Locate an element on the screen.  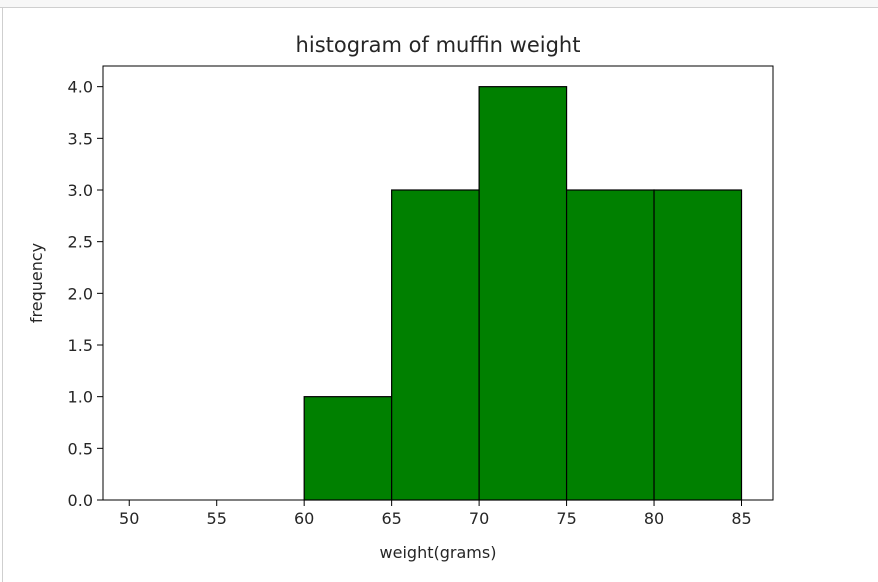
y-tick-label: 3.5 is located at coordinates (80, 138).